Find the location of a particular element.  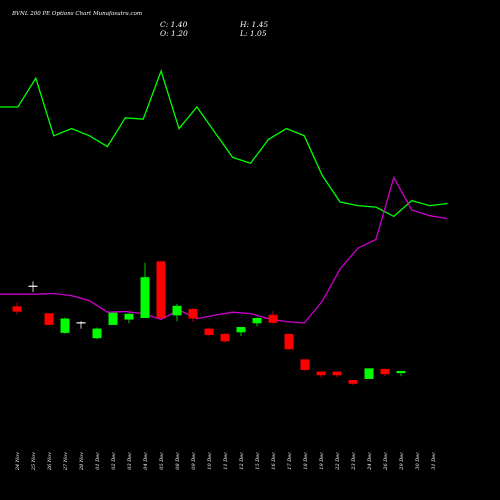

x-tick-label: 16 Dec is located at coordinates (274, 461).